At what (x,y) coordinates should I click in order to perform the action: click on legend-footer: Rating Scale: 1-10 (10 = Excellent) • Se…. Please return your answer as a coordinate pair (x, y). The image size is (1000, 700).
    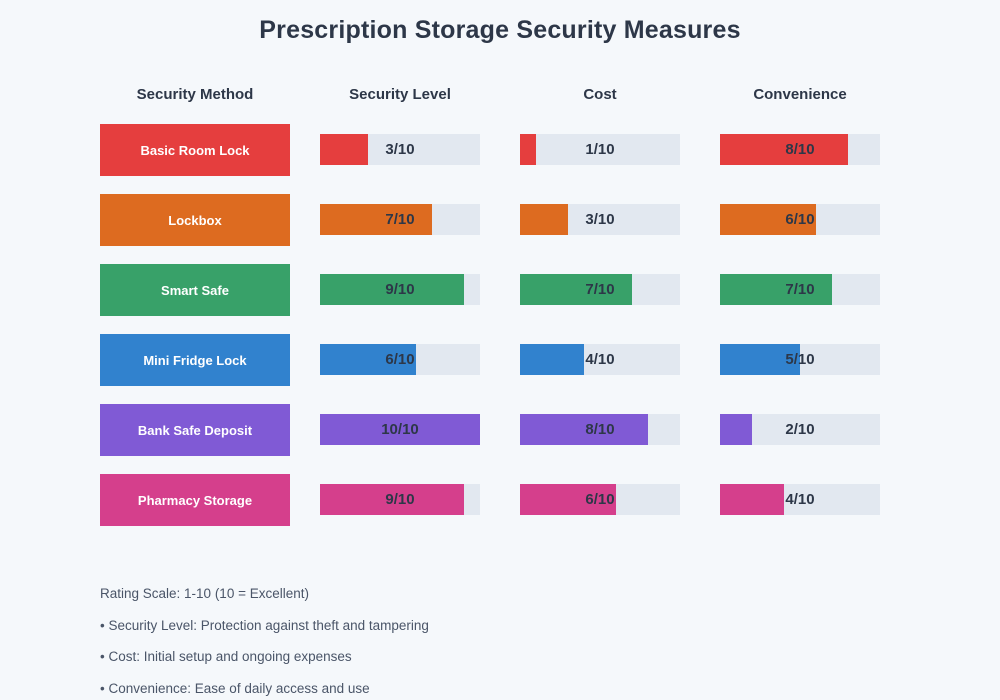
    Looking at the image, I should click on (264, 641).